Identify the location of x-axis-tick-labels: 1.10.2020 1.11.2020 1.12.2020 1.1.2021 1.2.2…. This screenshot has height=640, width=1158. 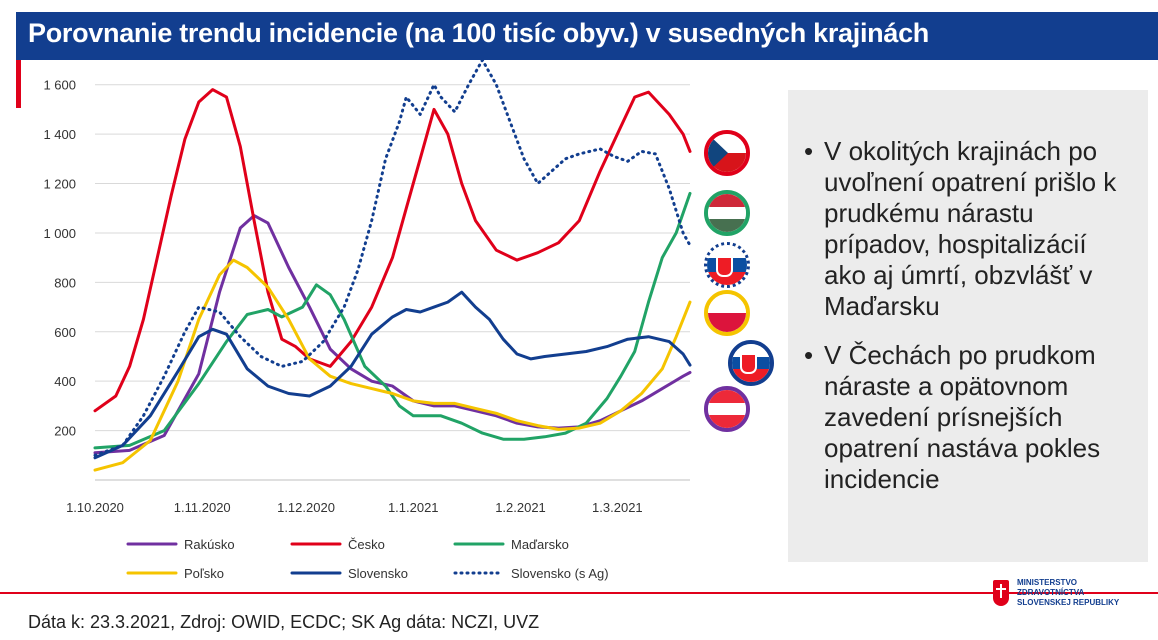
(354, 507).